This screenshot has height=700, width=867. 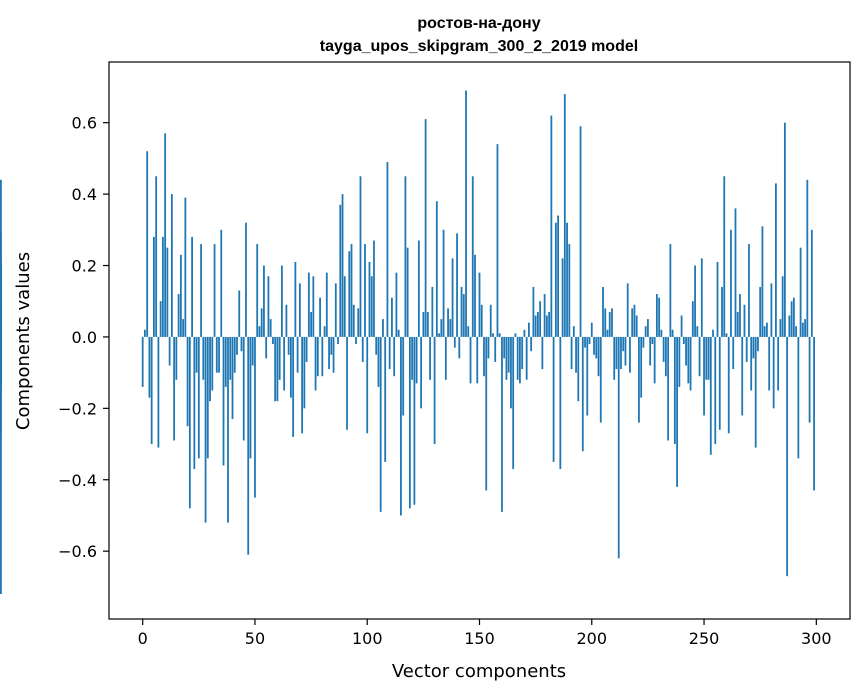 What do you see at coordinates (143, 638) in the screenshot?
I see `x-tick-label: 0` at bounding box center [143, 638].